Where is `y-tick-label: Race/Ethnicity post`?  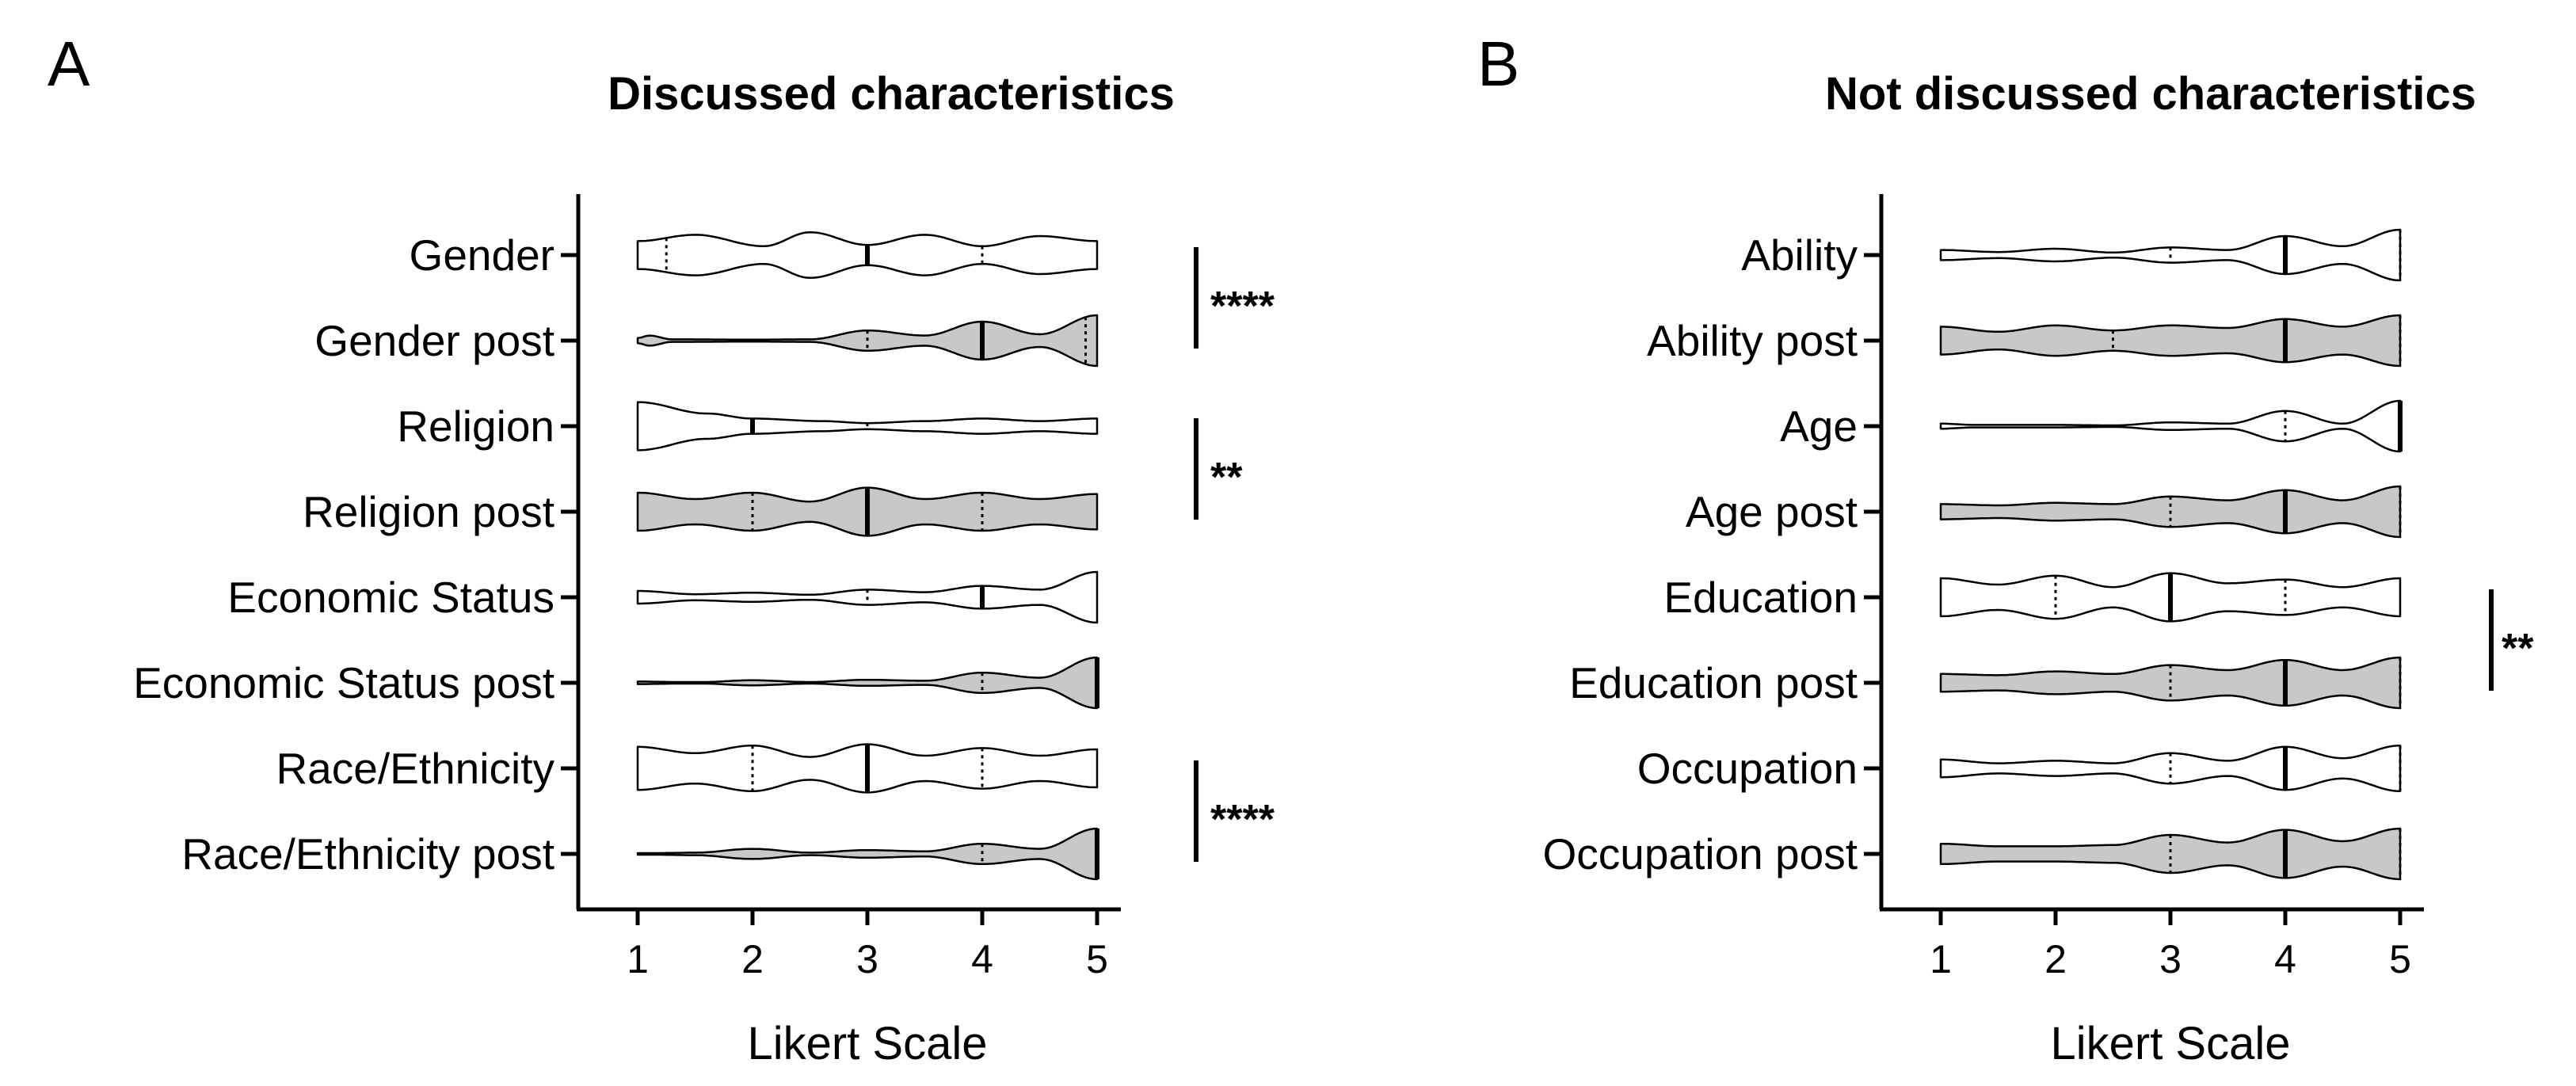 y-tick-label: Race/Ethnicity post is located at coordinates (368, 854).